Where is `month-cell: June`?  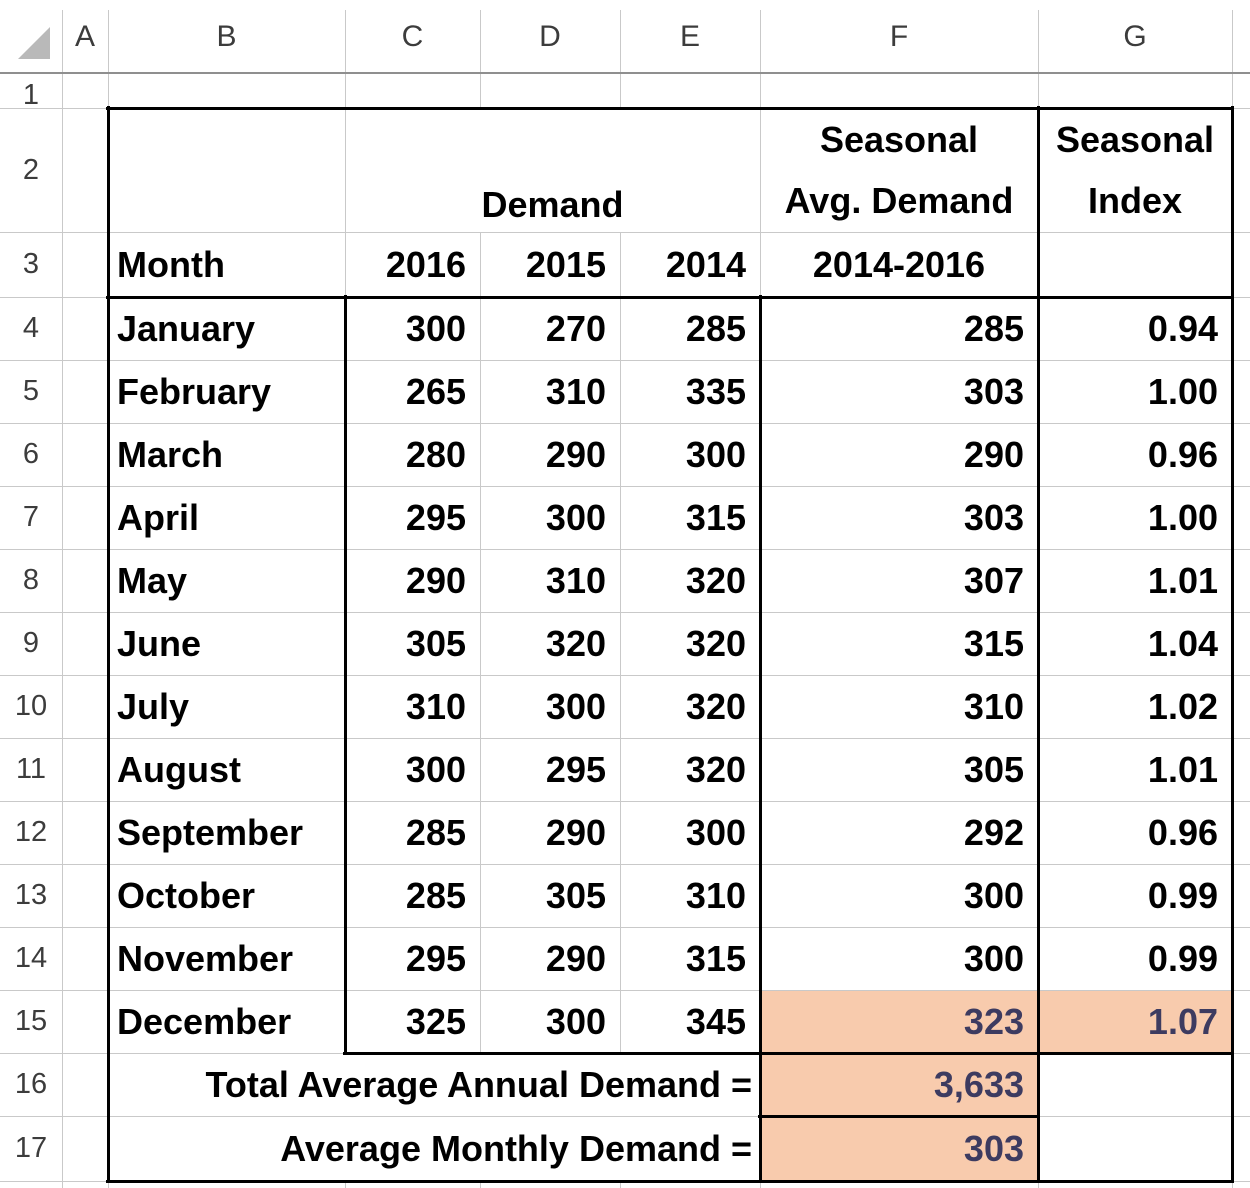
month-cell: June is located at coordinates (159, 643).